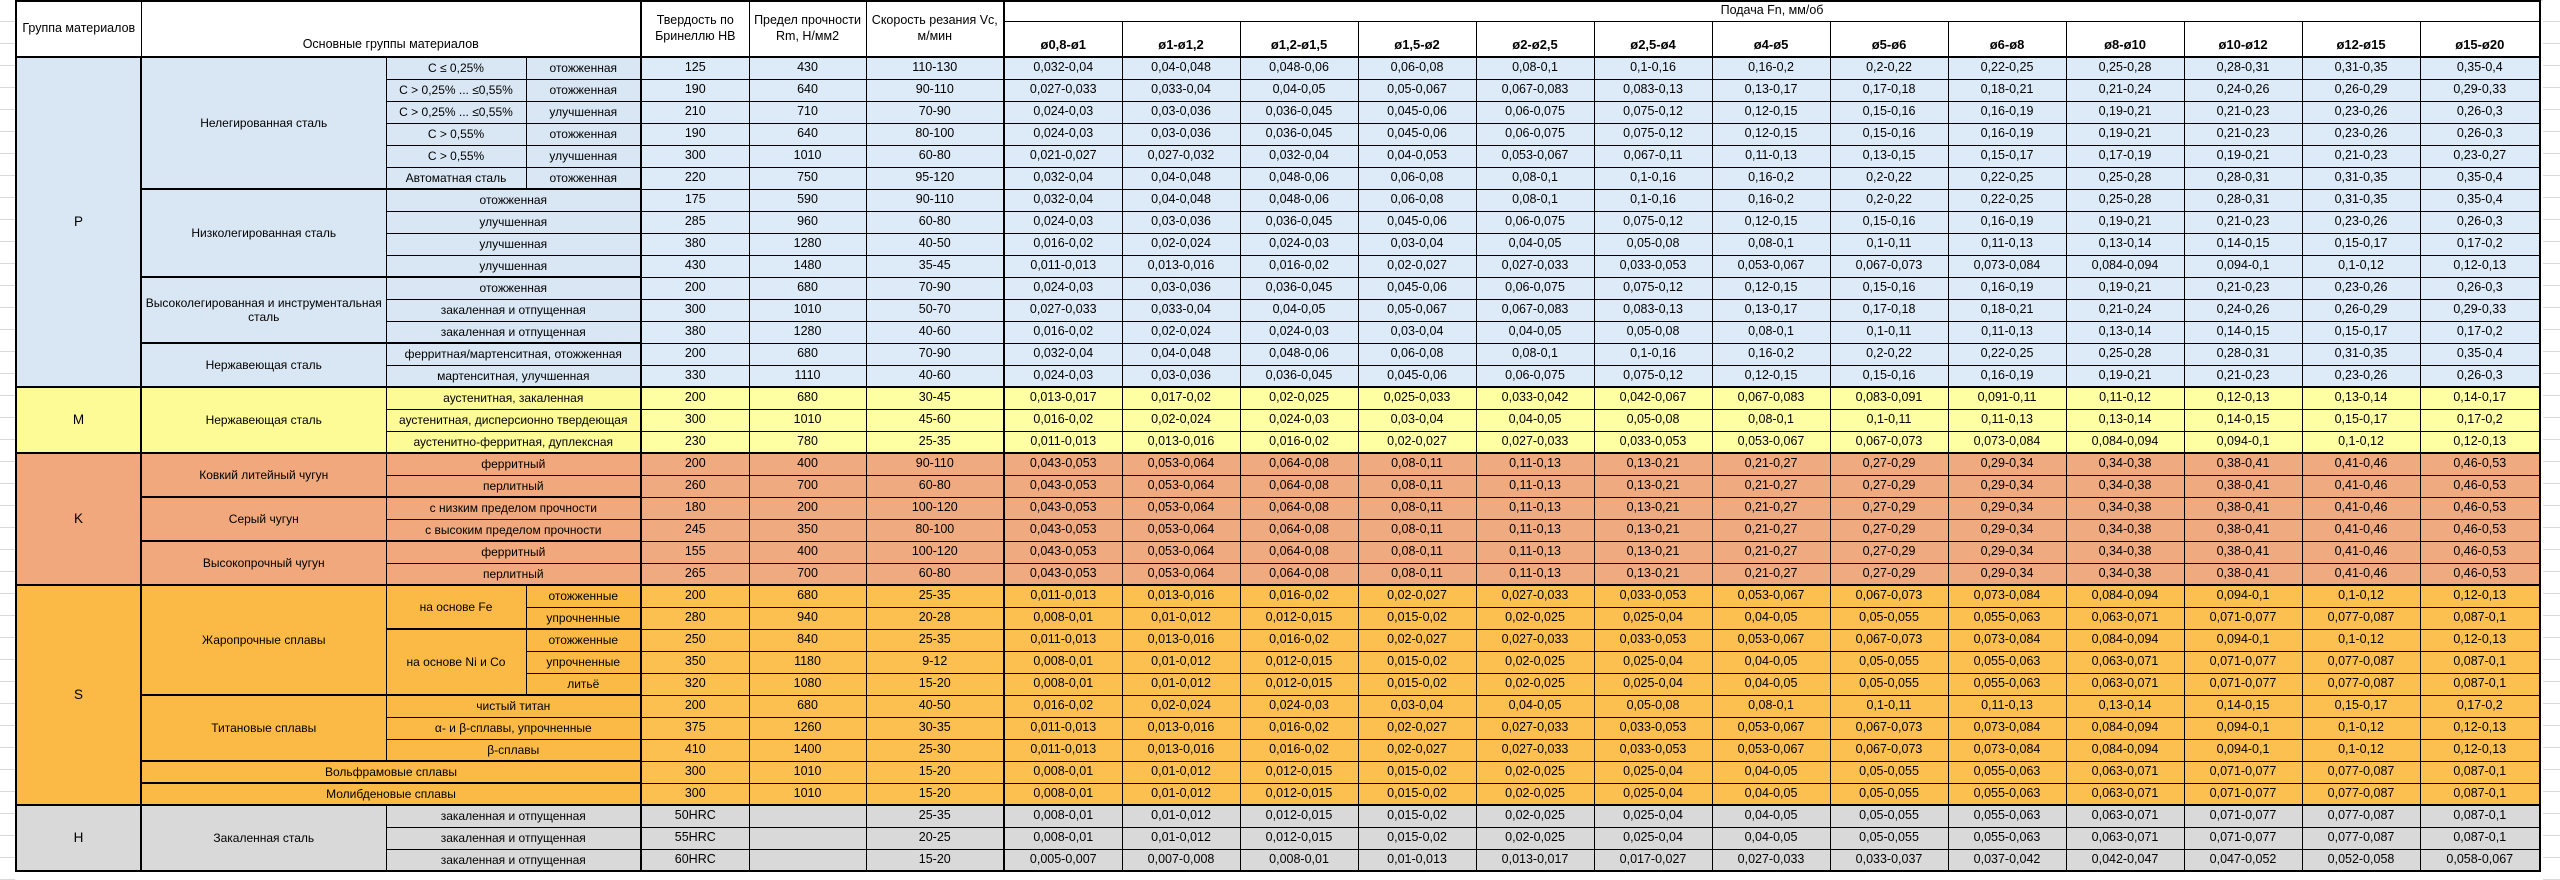  What do you see at coordinates (695, 90) in the screenshot?
I see `hardness-cell: 190` at bounding box center [695, 90].